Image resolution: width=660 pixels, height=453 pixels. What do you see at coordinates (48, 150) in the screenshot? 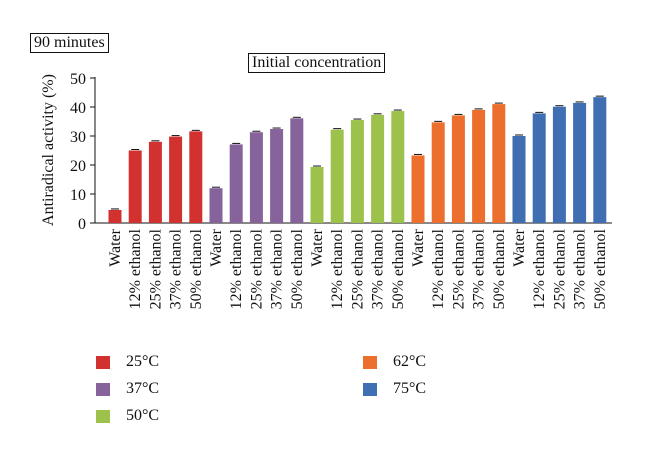
I see `y-axis-label: Antiradical activity (%)` at bounding box center [48, 150].